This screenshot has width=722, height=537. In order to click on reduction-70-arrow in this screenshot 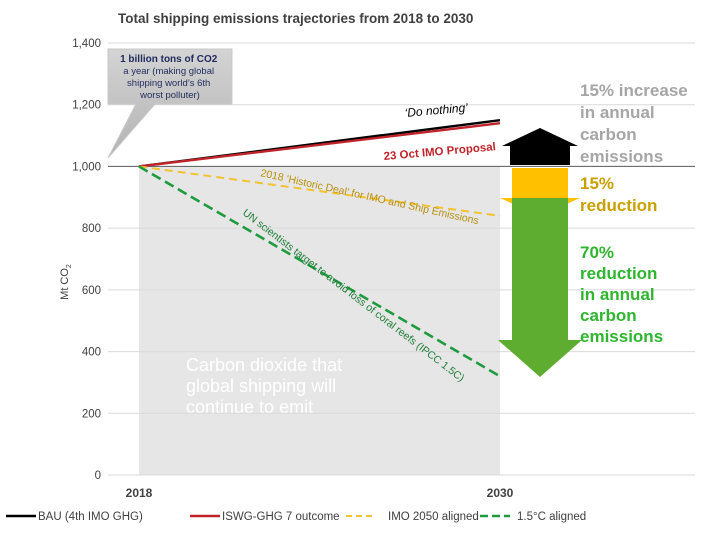, I will do `click(540, 287)`.